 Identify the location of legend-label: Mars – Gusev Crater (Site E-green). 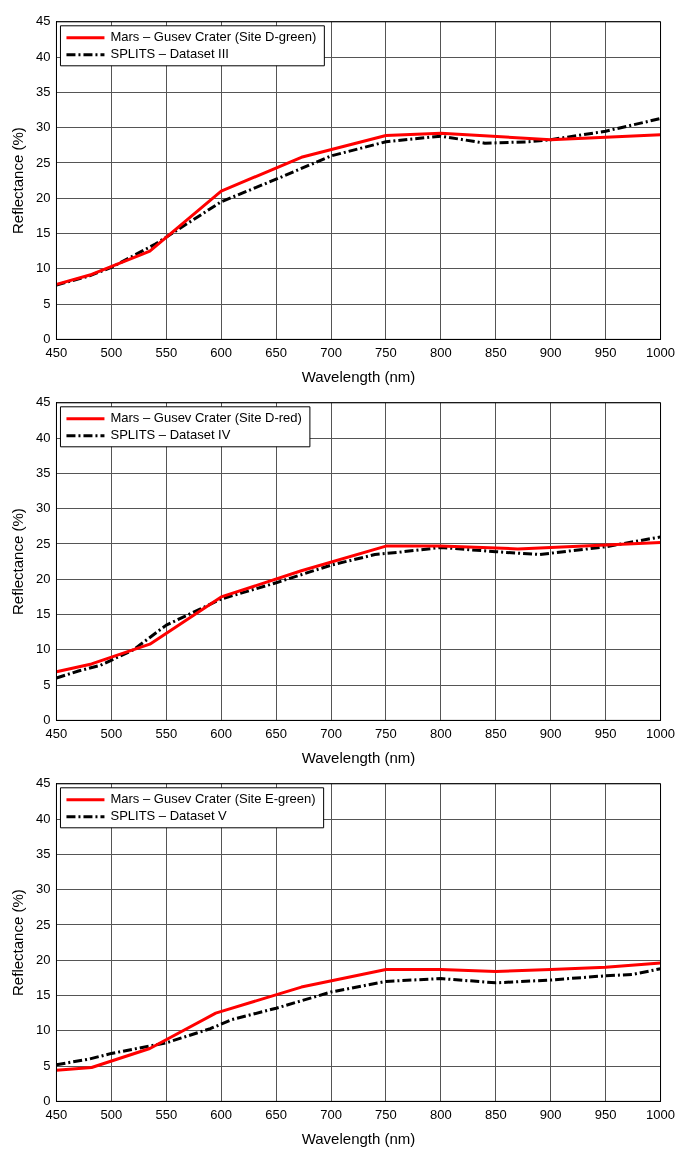
(213, 799).